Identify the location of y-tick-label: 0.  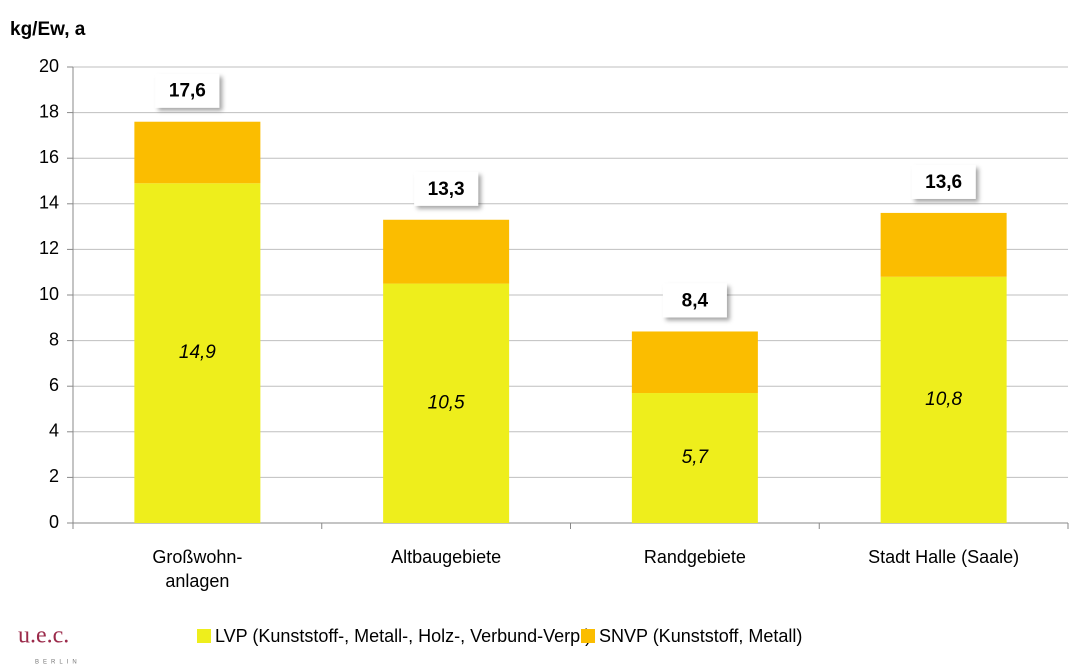
(54, 522).